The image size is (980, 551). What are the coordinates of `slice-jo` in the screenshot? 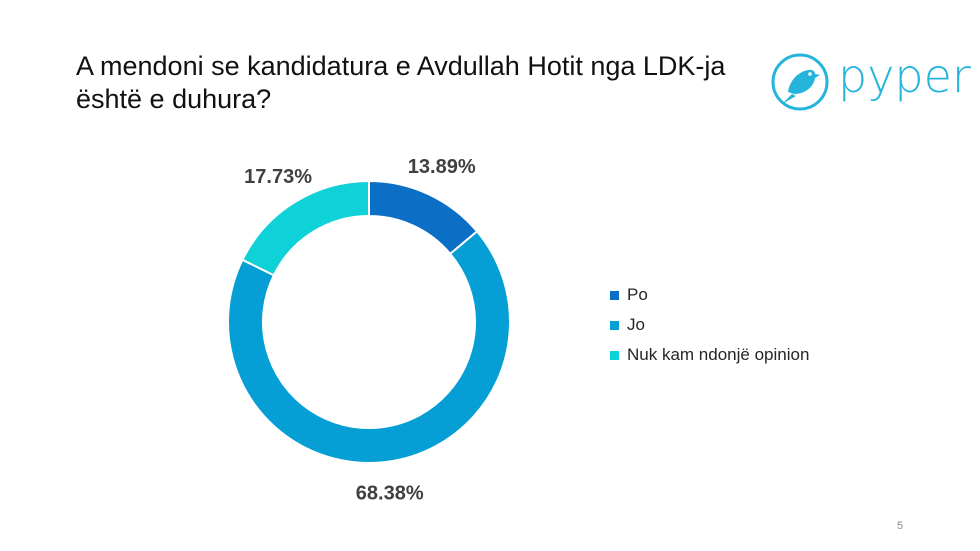 It's located at (369, 346).